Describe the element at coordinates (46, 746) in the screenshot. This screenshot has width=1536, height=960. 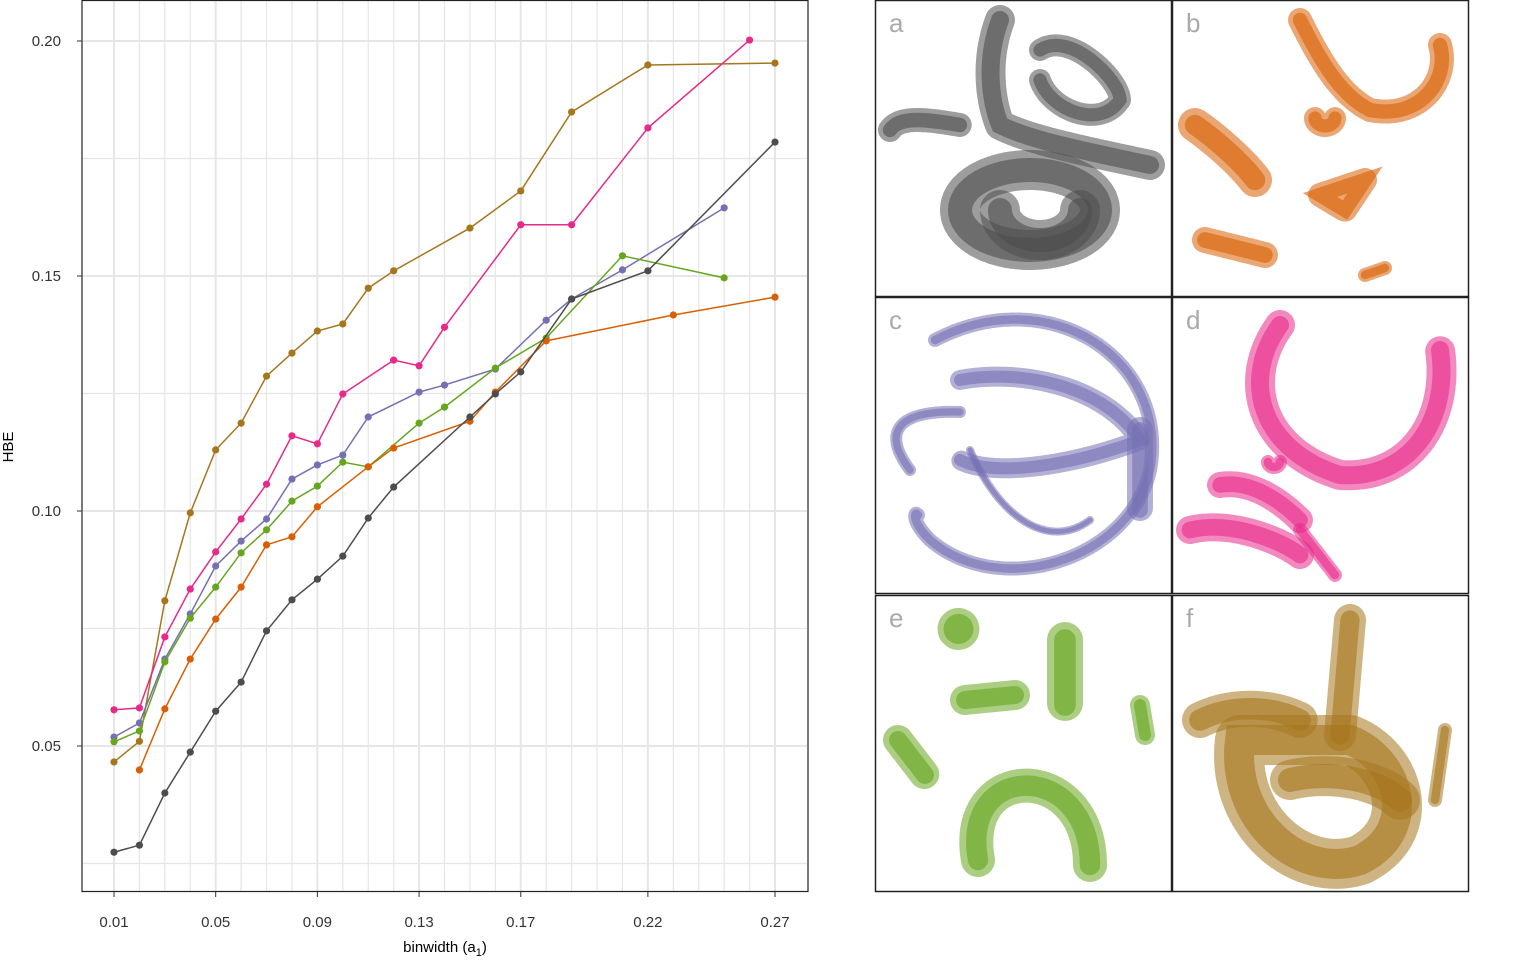
I see `y-tick-label: 0.05` at that location.